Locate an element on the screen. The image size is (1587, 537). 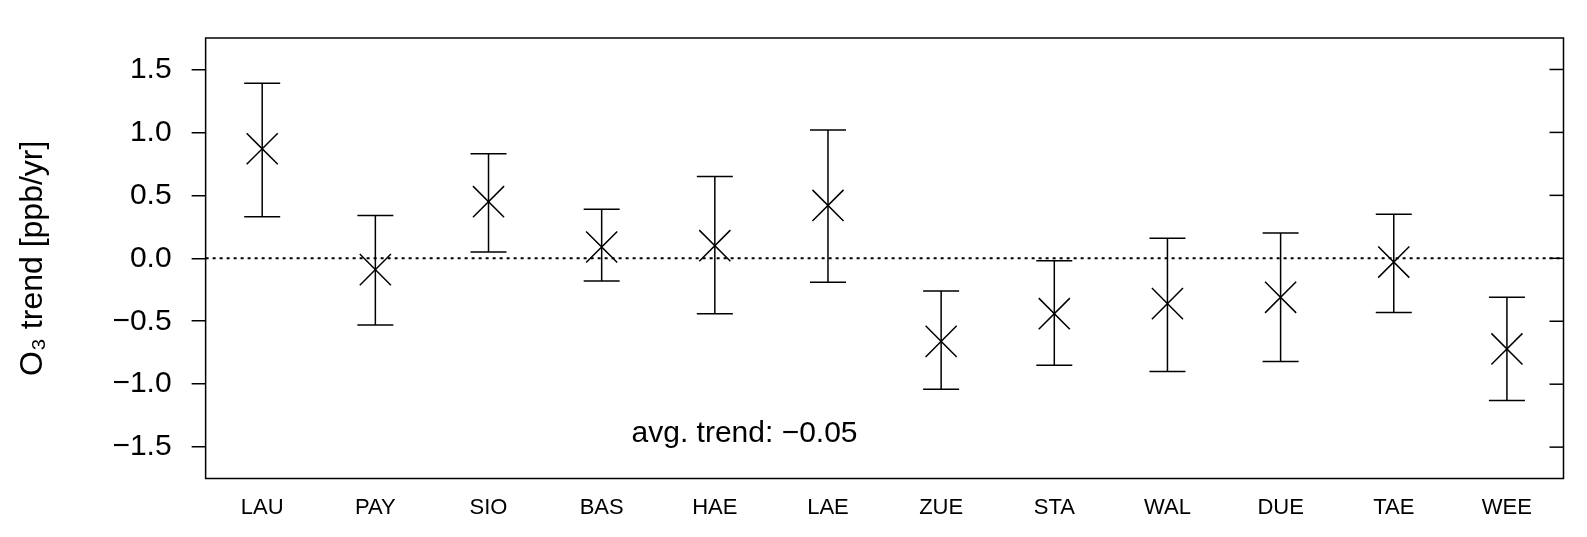
x-tick-label: WAL is located at coordinates (1167, 506).